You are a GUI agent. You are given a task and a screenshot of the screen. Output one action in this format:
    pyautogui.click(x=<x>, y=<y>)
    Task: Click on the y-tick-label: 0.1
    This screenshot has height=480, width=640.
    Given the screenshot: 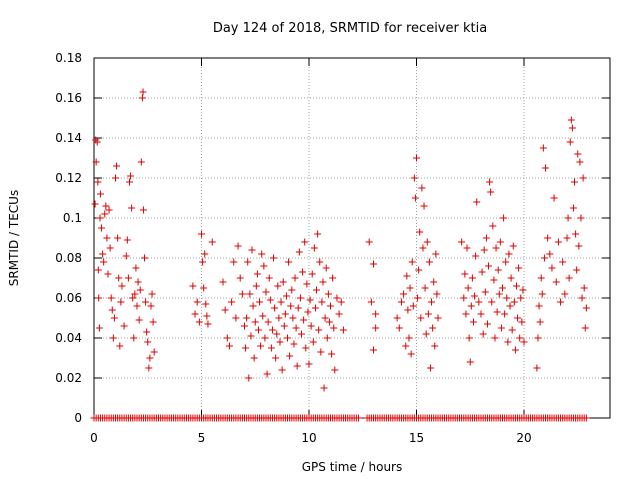 What is the action you would take?
    pyautogui.click(x=72, y=218)
    